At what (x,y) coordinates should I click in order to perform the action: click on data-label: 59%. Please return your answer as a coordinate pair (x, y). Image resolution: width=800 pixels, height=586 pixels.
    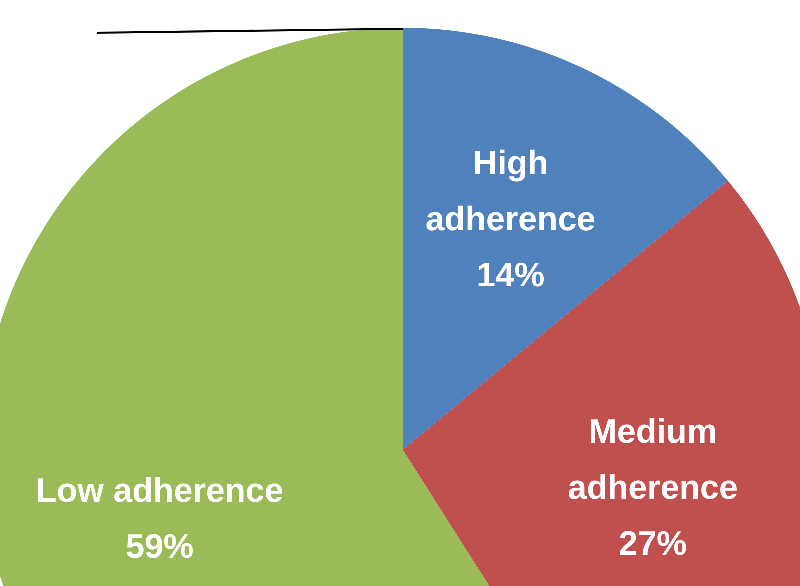
    Looking at the image, I should click on (160, 547).